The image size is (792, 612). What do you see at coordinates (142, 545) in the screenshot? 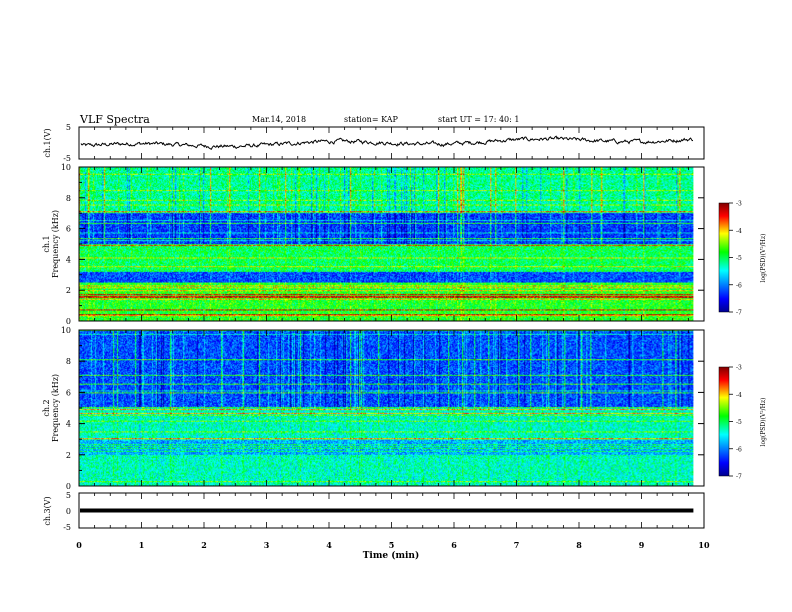
I see `time-tick-label-1: 1` at bounding box center [142, 545].